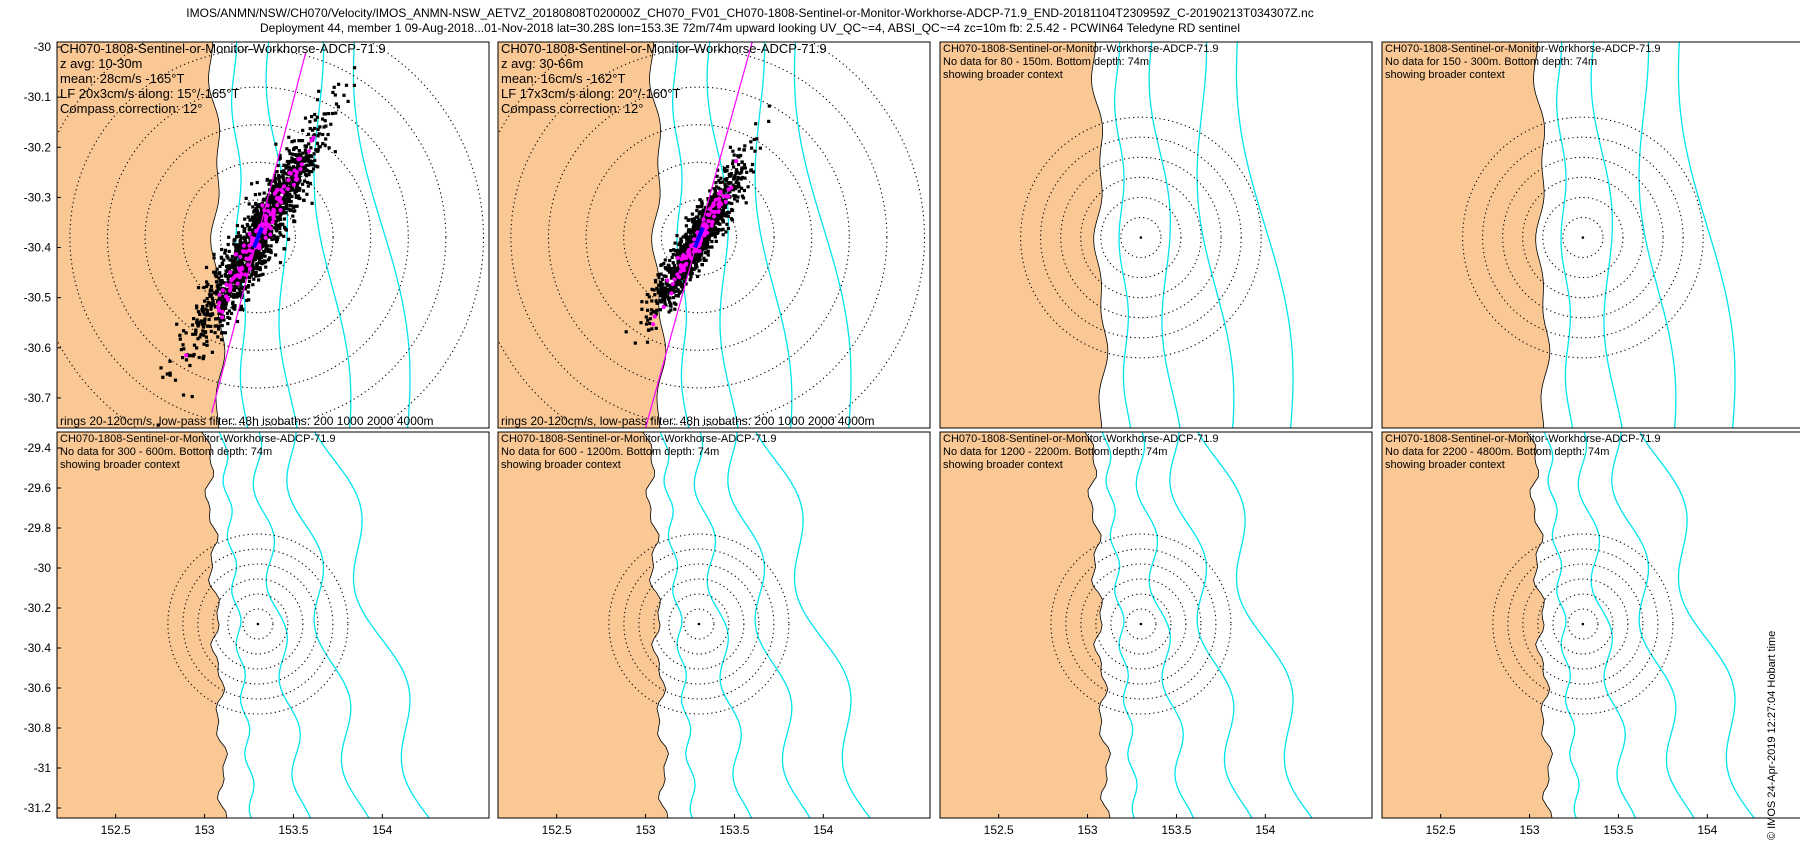 Image resolution: width=1800 pixels, height=850 pixels. Describe the element at coordinates (1591, 235) in the screenshot. I see `plot-area` at that location.